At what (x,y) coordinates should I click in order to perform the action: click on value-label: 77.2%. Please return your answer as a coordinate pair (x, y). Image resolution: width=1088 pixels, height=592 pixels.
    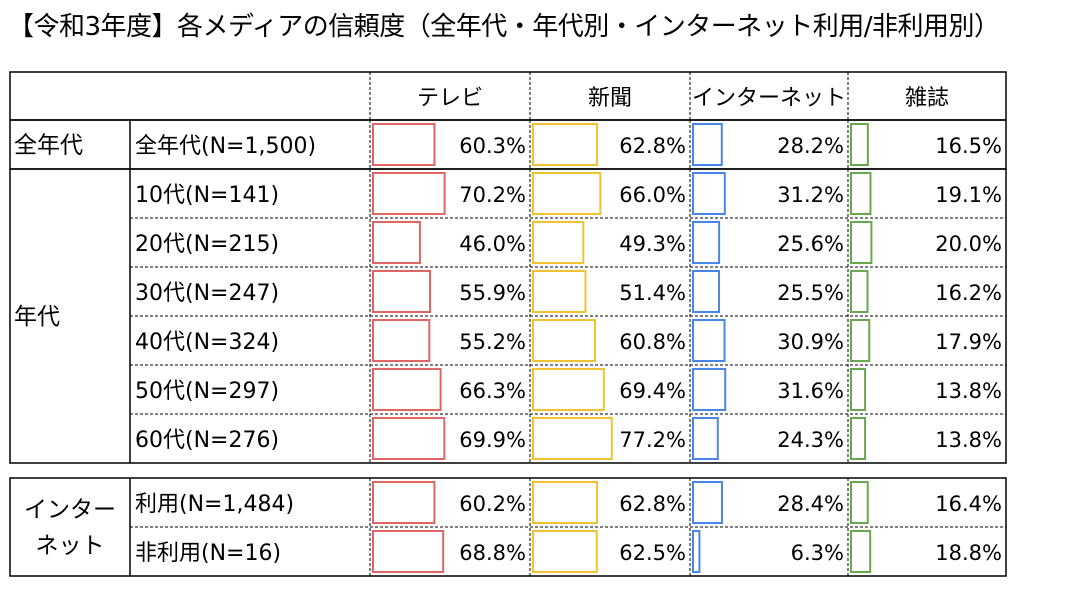
    Looking at the image, I should click on (652, 440).